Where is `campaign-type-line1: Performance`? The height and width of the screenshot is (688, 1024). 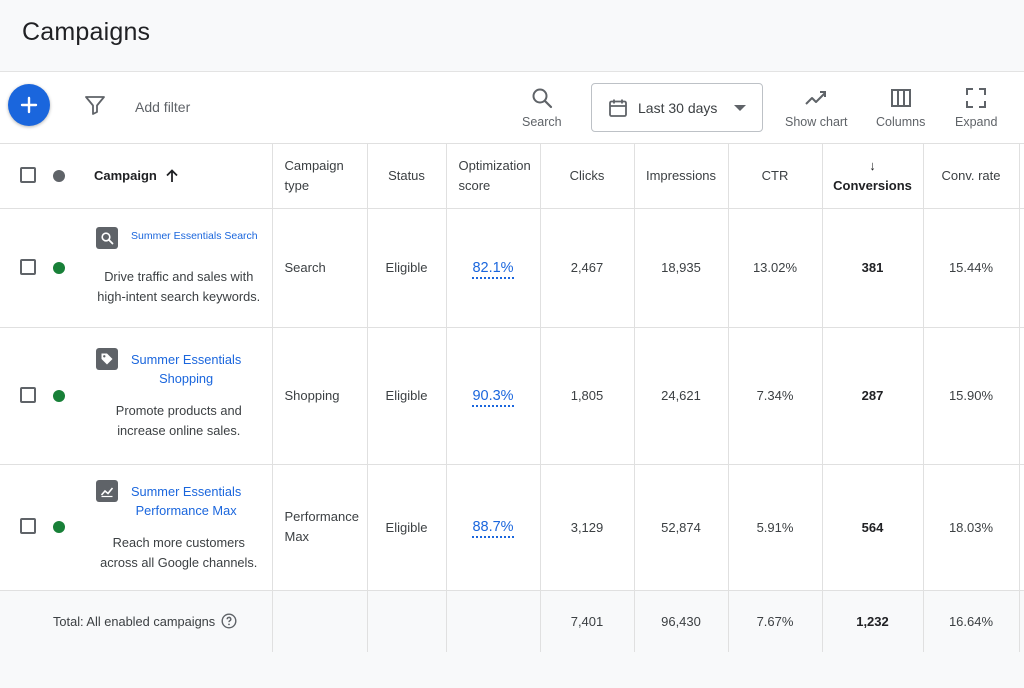 campaign-type-line1: Performance is located at coordinates (321, 516).